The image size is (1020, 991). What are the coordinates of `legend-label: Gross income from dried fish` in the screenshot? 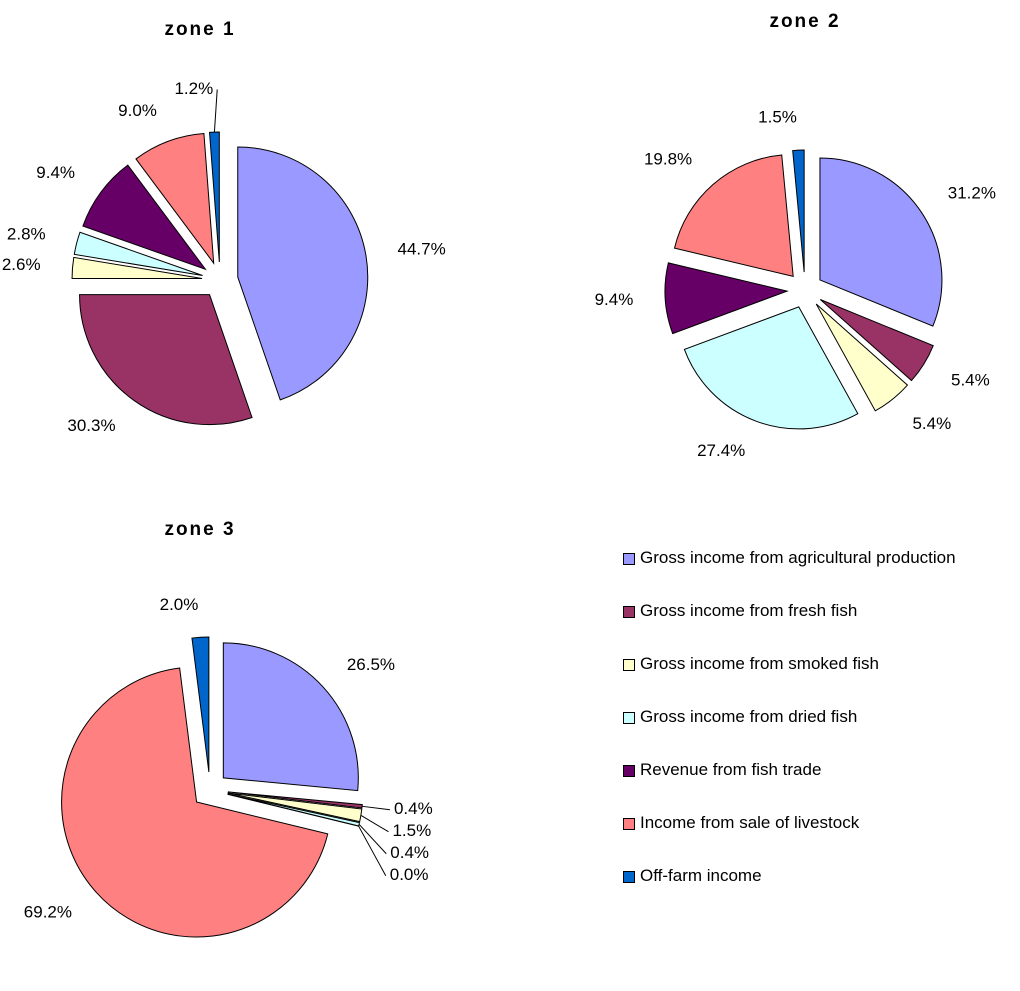 It's located at (749, 716).